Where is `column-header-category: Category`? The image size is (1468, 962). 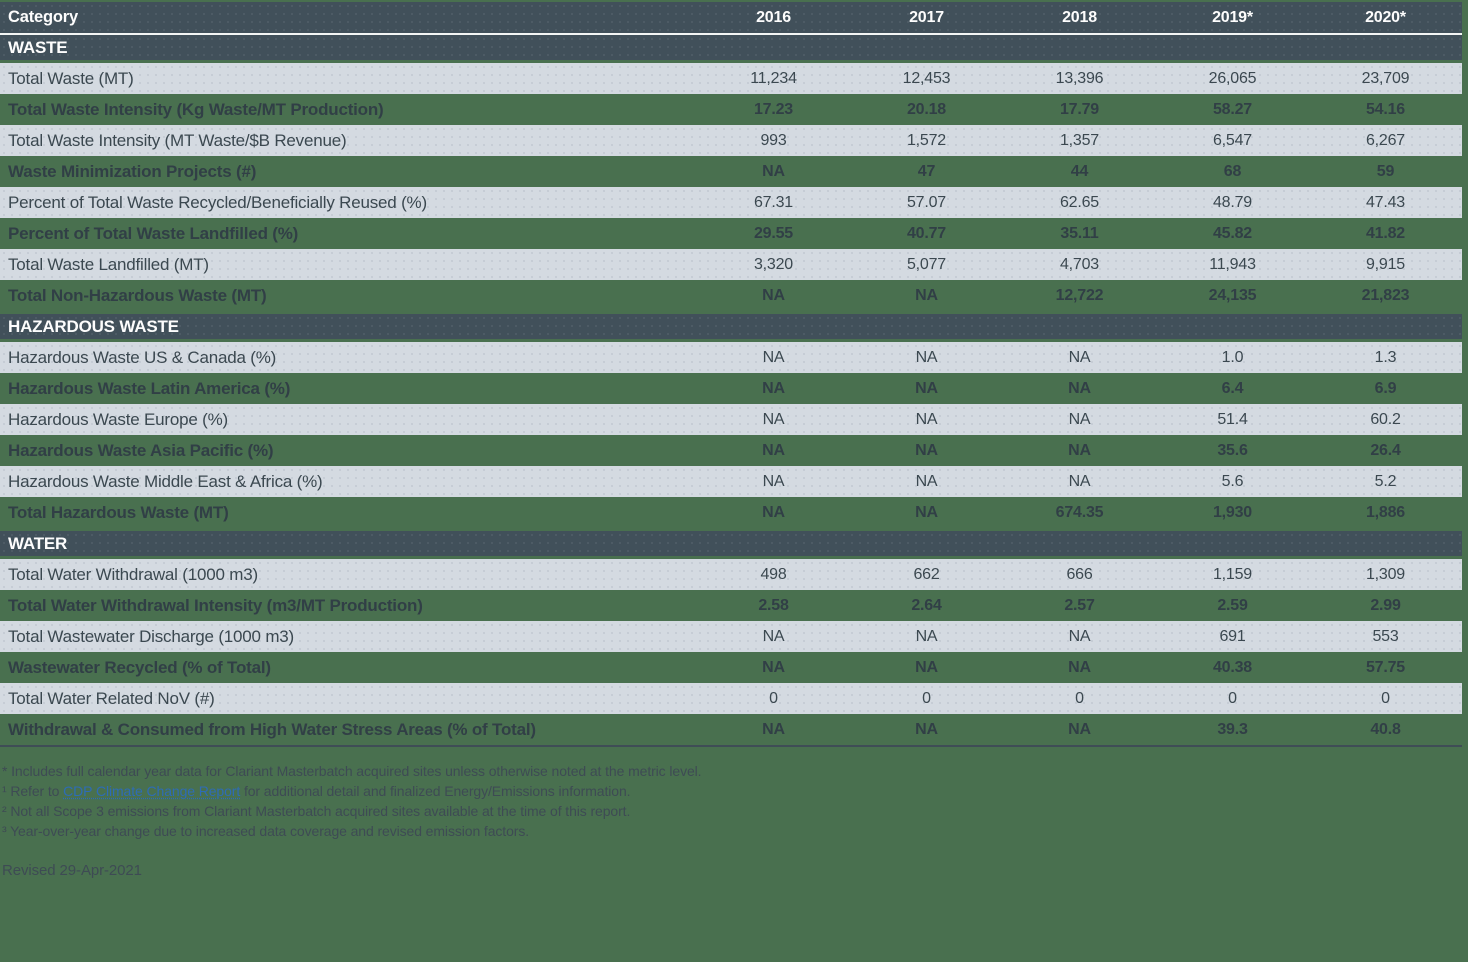
column-header-category: Category is located at coordinates (43, 17).